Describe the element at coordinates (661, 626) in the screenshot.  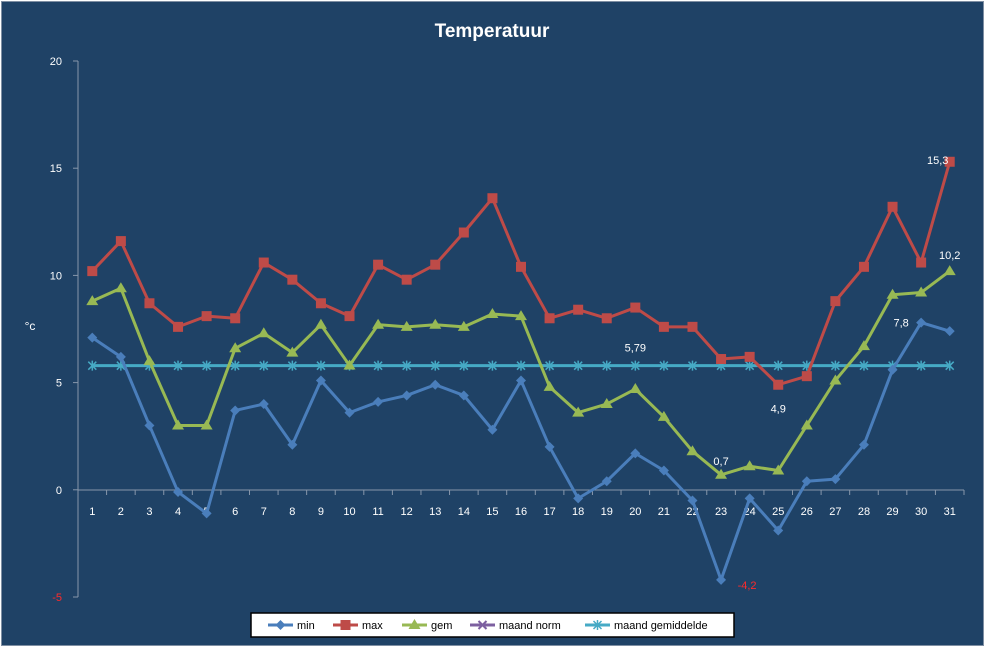
I see `legend-label: maand gemiddelde` at that location.